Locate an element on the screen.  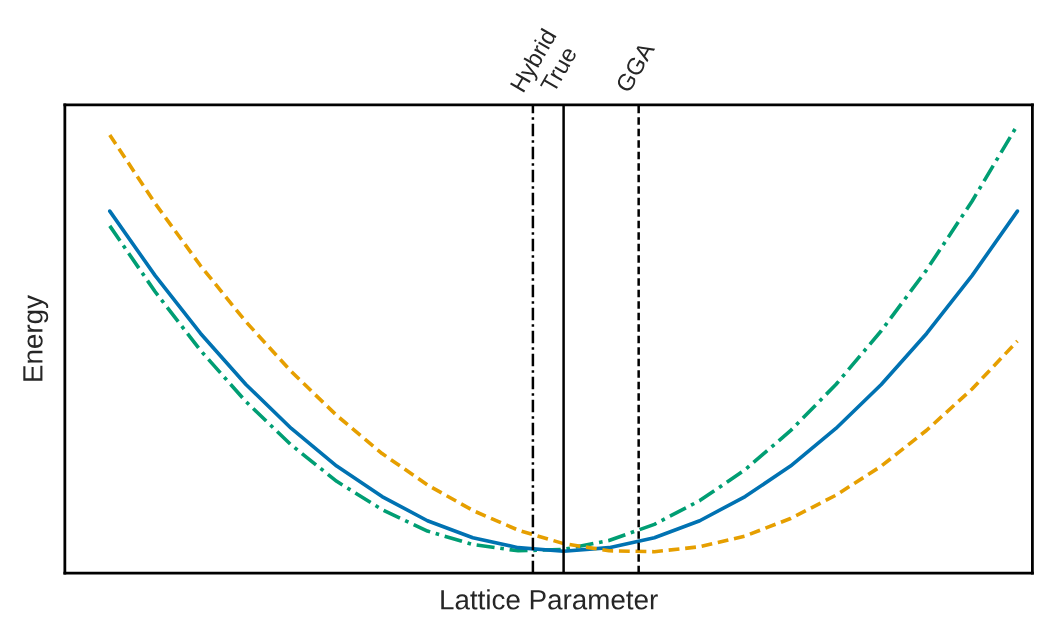
y-axis-title: Energy is located at coordinates (36, 338).